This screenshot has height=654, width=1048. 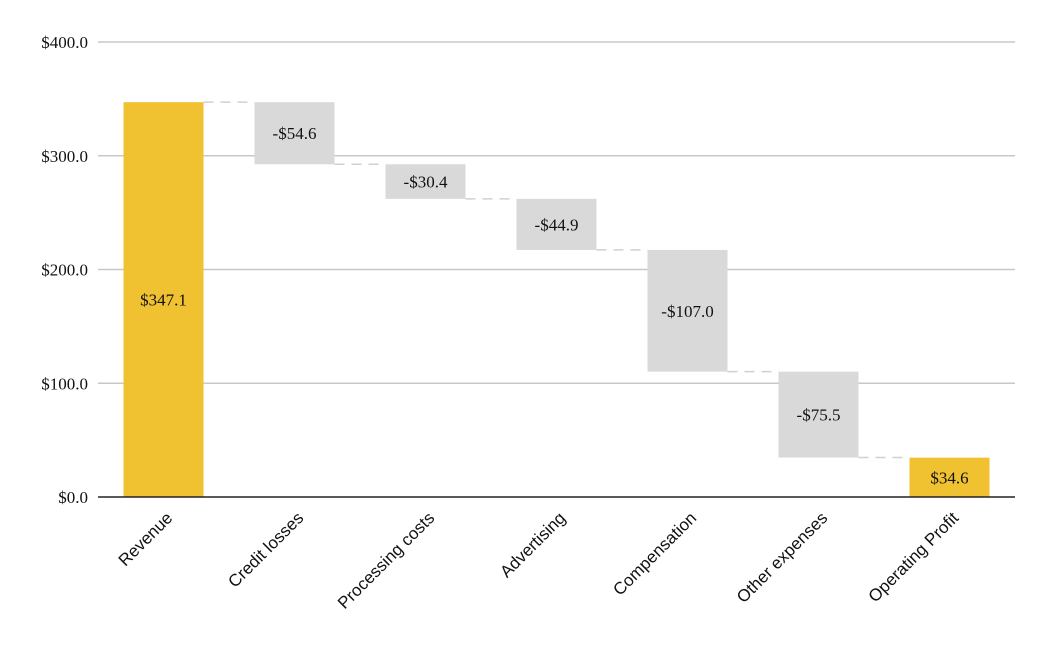 I want to click on bar-data-label: -$44.9, so click(x=557, y=224).